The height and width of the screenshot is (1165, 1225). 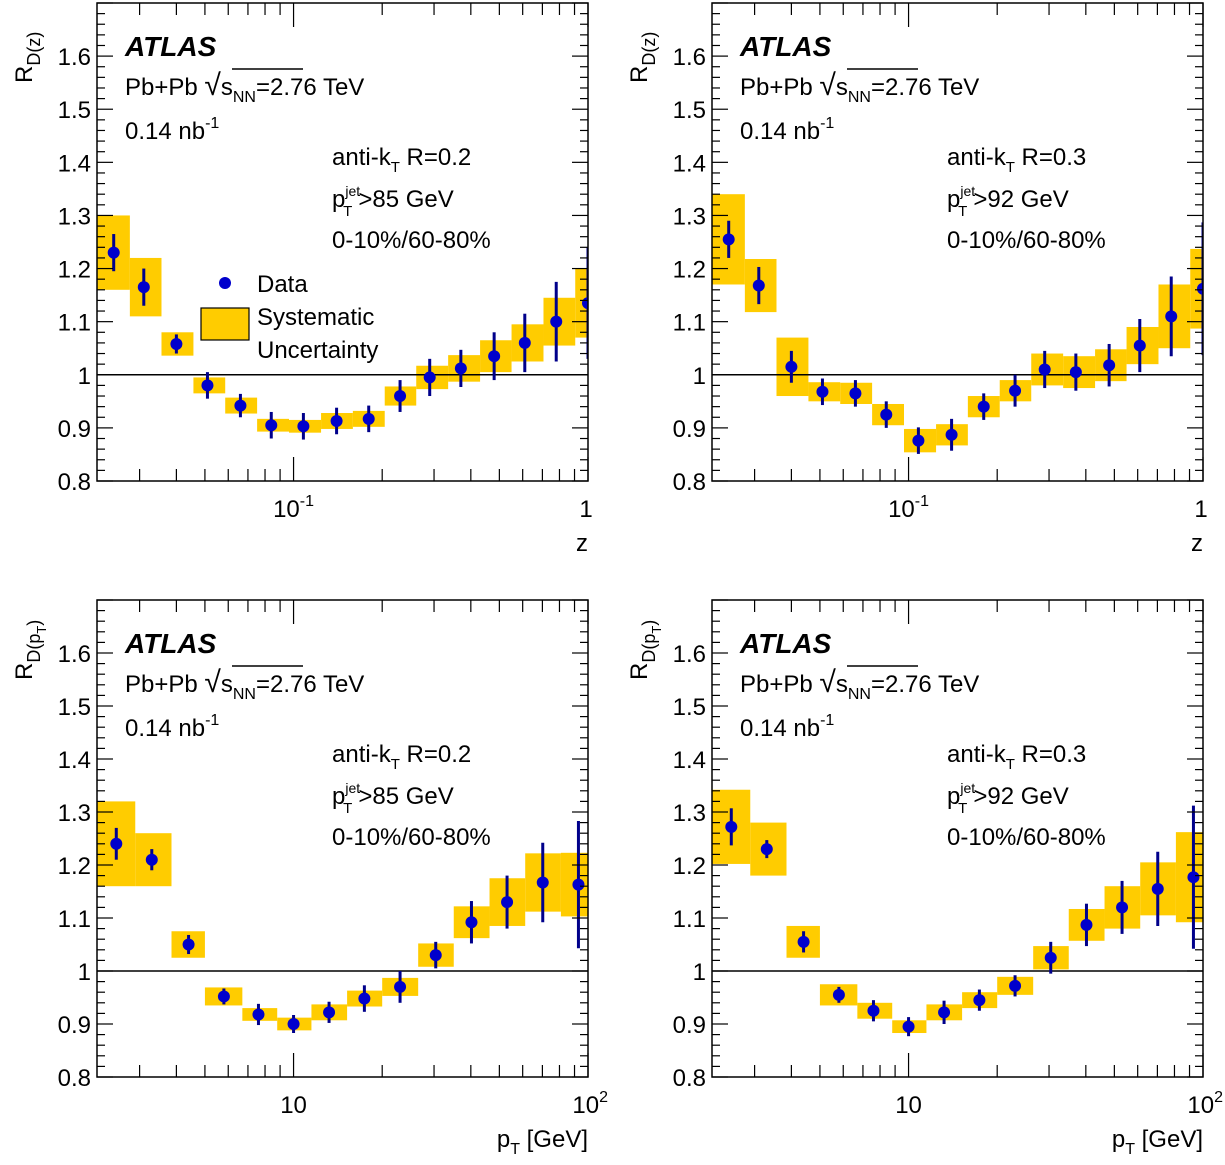 What do you see at coordinates (689, 654) in the screenshot?
I see `y-tick-label: 1.6` at bounding box center [689, 654].